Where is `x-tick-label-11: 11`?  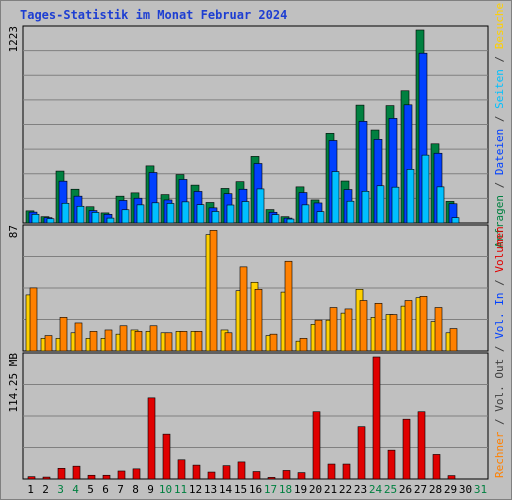 x-tick-label-11: 11 is located at coordinates (180, 489).